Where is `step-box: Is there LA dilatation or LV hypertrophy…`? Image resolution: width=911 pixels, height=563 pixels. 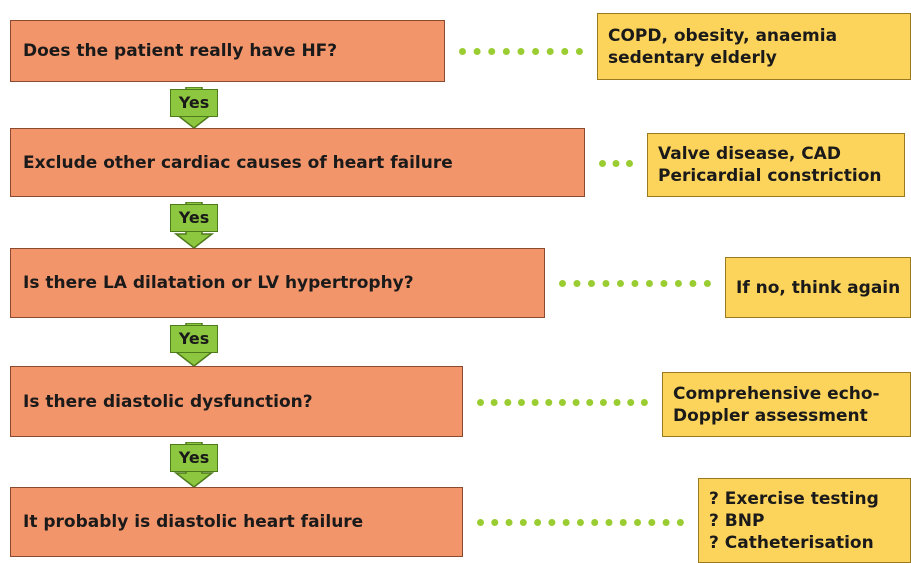 step-box: Is there LA dilatation or LV hypertrophy… is located at coordinates (277, 283).